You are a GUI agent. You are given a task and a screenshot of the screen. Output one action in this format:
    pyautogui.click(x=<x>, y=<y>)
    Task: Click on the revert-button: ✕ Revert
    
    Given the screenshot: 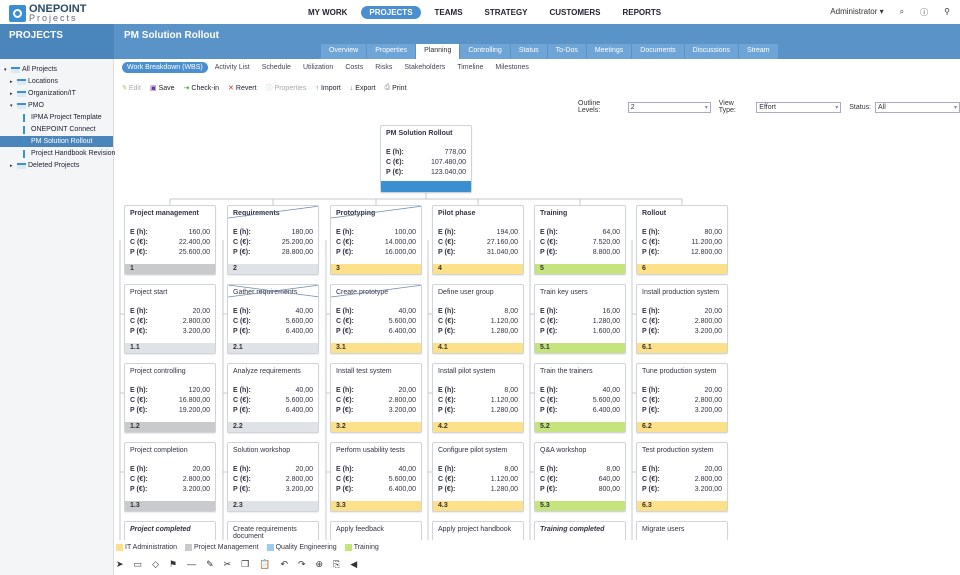 What is the action you would take?
    pyautogui.click(x=242, y=88)
    